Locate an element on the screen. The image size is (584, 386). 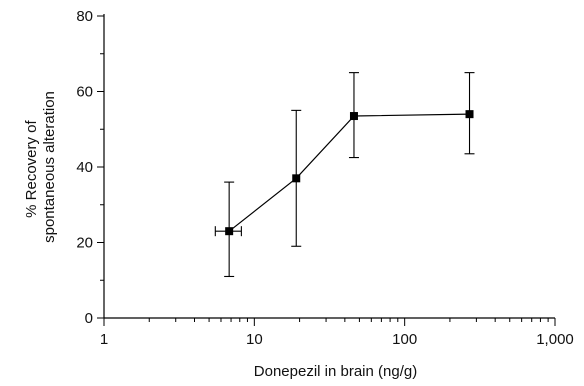
y-axis-label-line-1: % Recovery of is located at coordinates (31, 168).